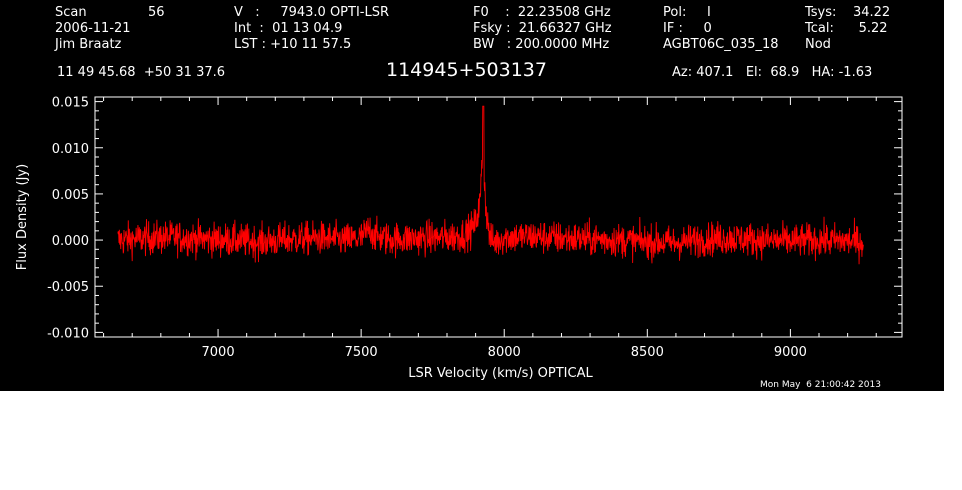 Image resolution: width=962 pixels, height=490 pixels. What do you see at coordinates (288, 28) in the screenshot?
I see `integration-time: Int : 01 13 04.9` at bounding box center [288, 28].